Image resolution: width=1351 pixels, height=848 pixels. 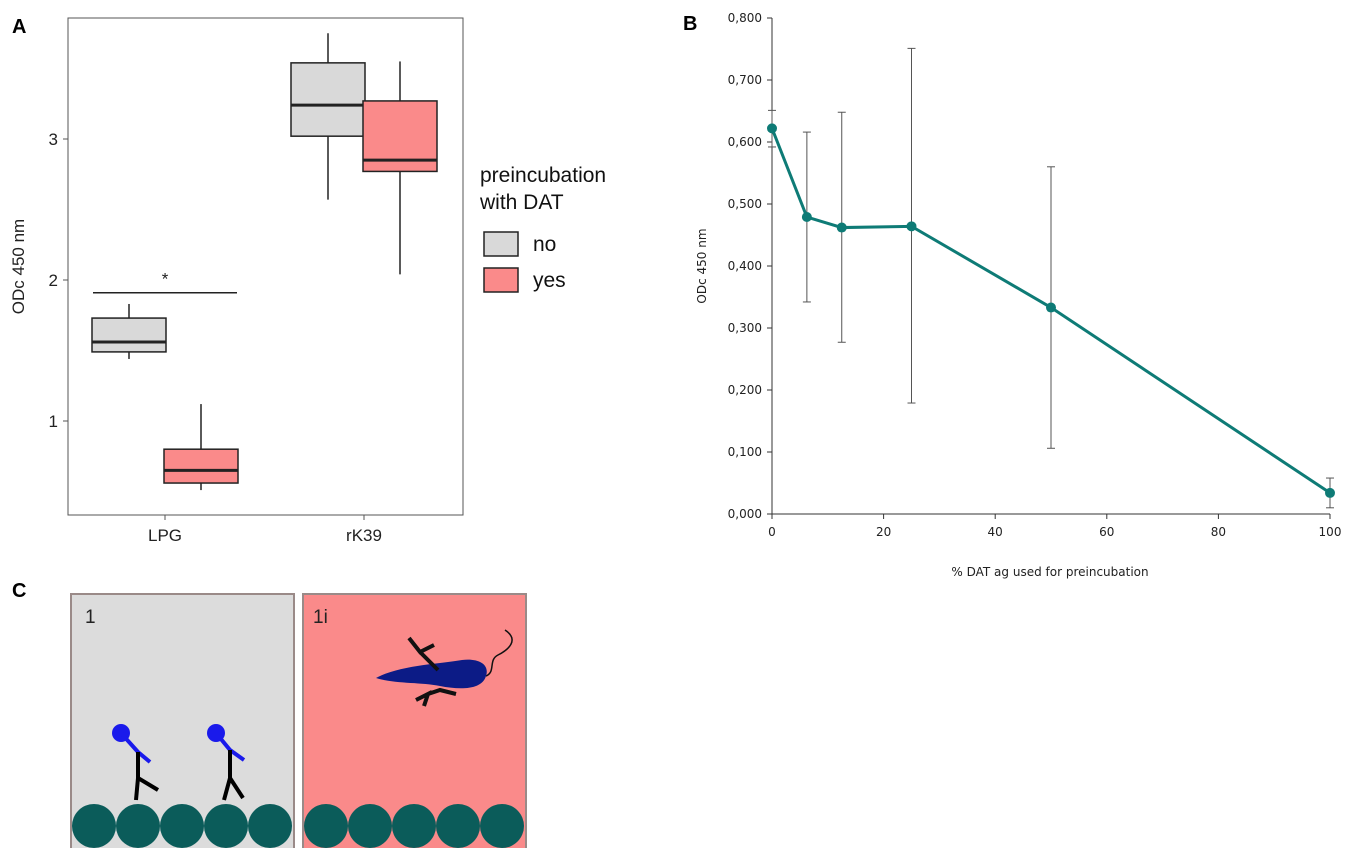 I want to click on x-tick-label: 80, so click(x=1218, y=532).